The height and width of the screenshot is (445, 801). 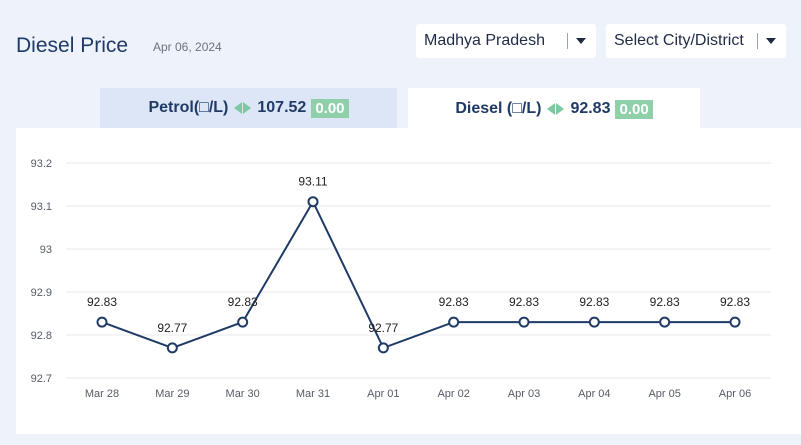 What do you see at coordinates (188, 107) in the screenshot?
I see `tab-petrol-label: Petrol(□/L)` at bounding box center [188, 107].